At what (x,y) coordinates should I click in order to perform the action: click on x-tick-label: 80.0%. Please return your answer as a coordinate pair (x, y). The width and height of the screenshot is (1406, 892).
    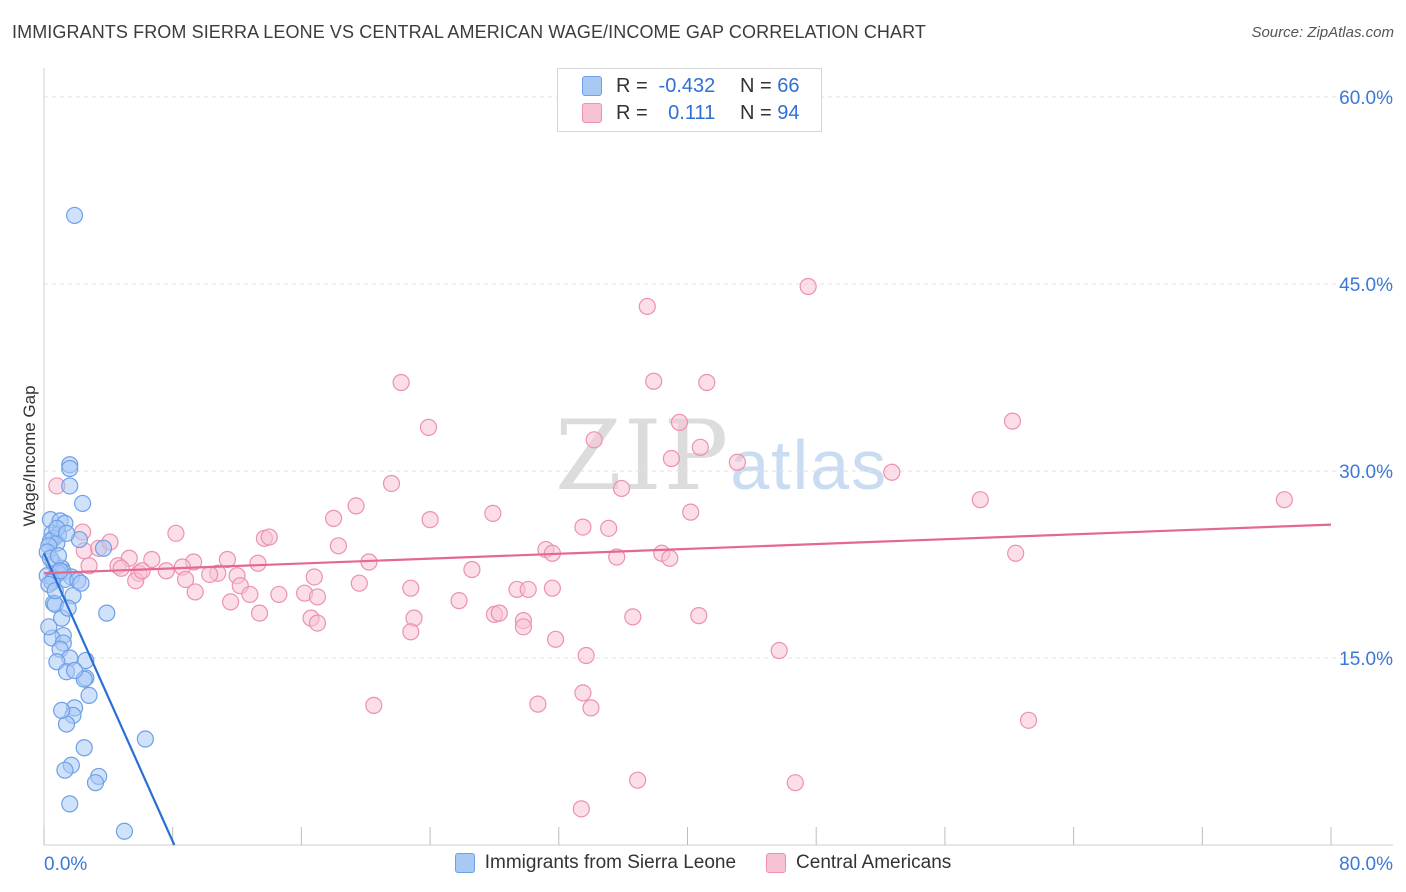
    Looking at the image, I should click on (1366, 864).